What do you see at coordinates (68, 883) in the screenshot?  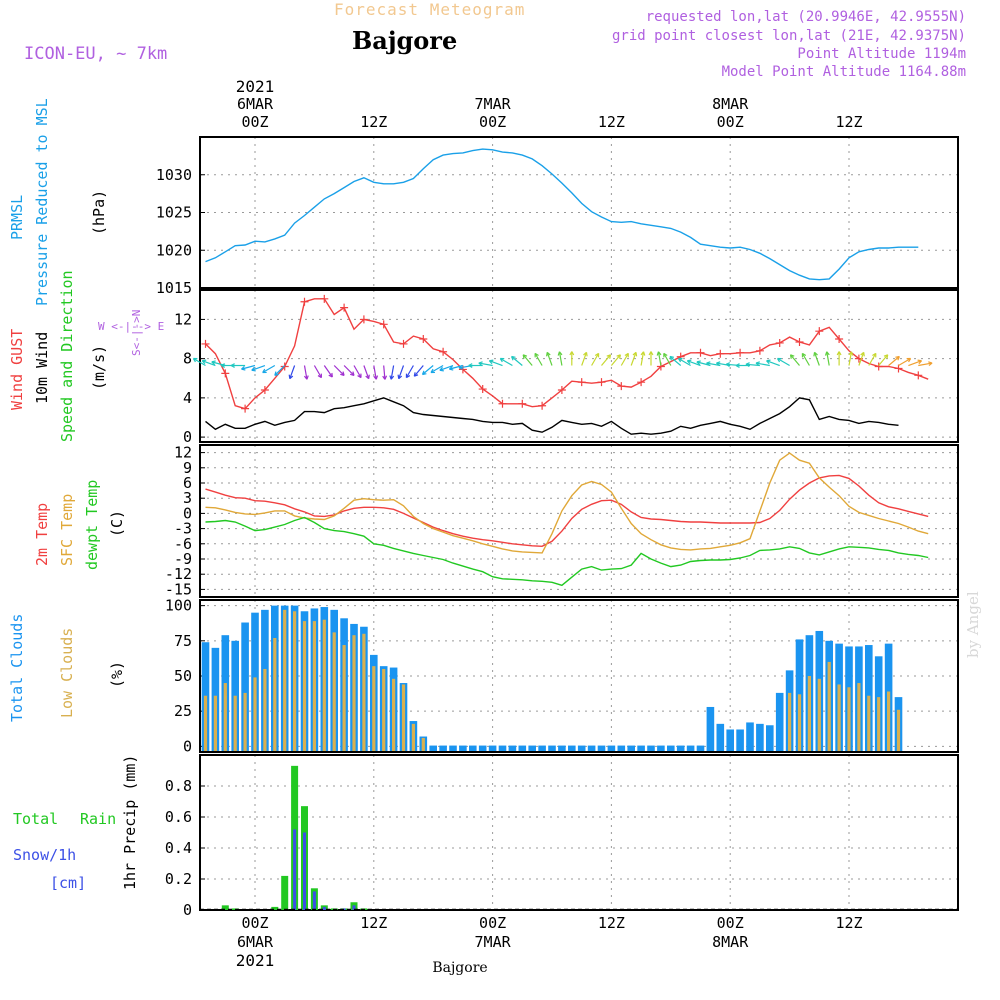 I see `snow-unit-label: [cm]` at bounding box center [68, 883].